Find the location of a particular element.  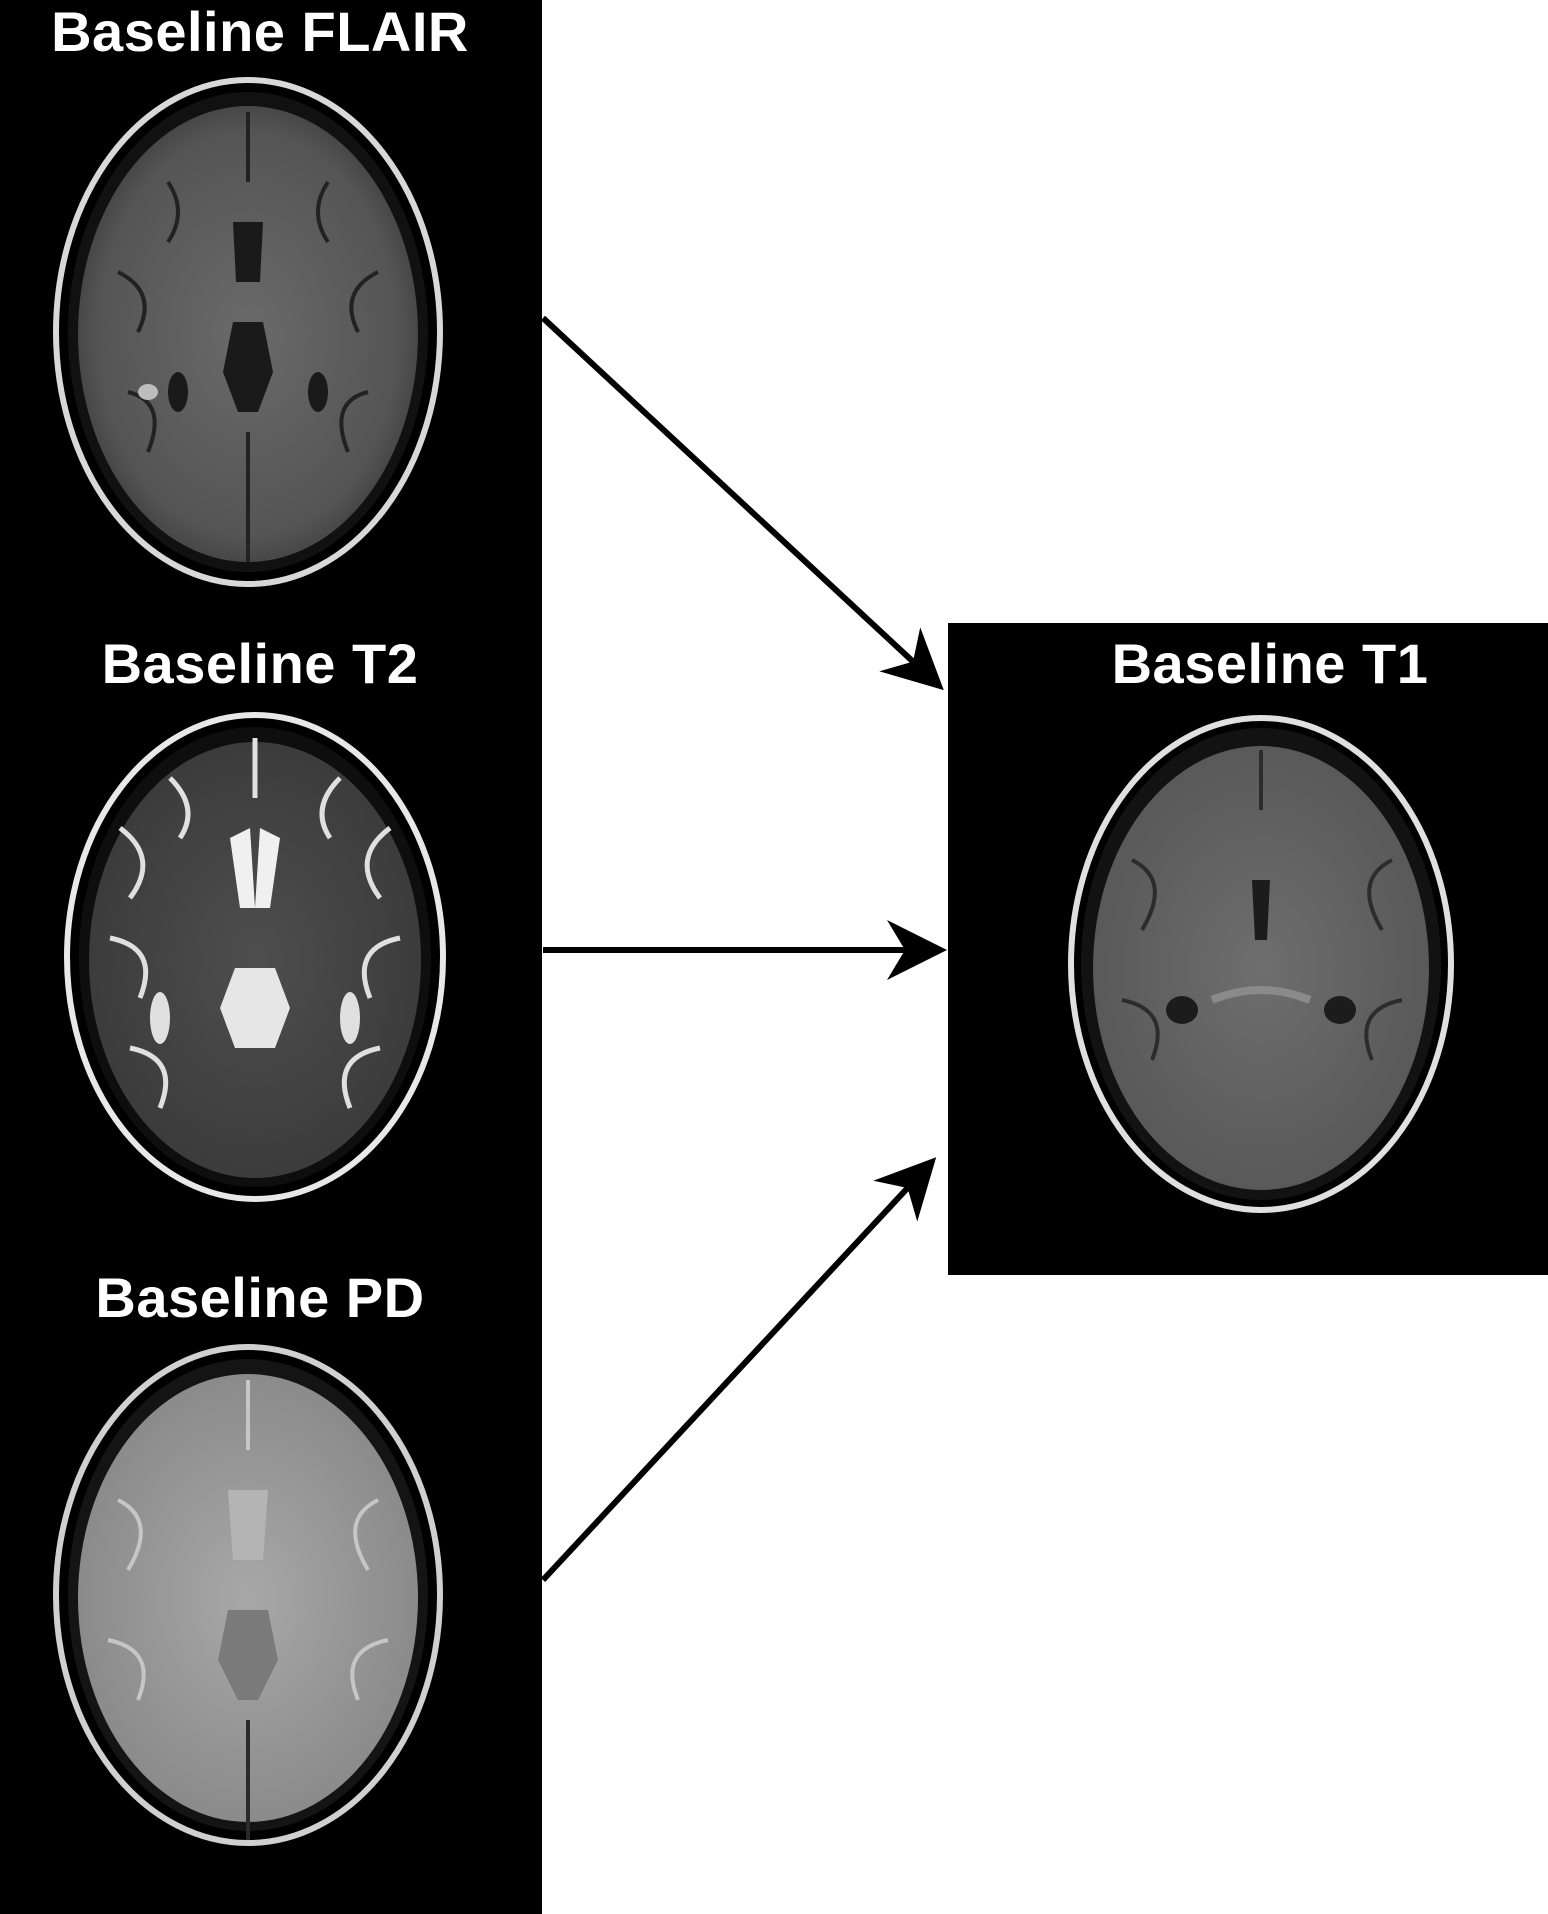

pd-to-t1-arrow is located at coordinates (738, 1370).